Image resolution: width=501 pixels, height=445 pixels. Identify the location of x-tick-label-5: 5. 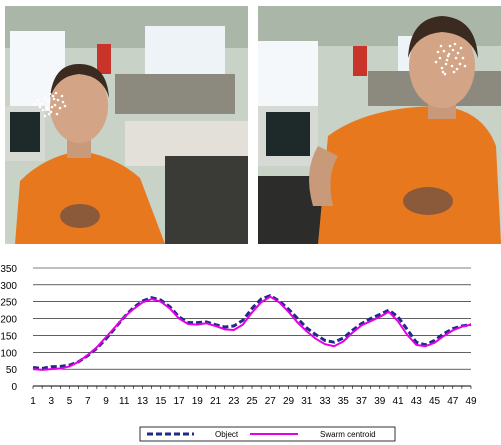
(70, 401).